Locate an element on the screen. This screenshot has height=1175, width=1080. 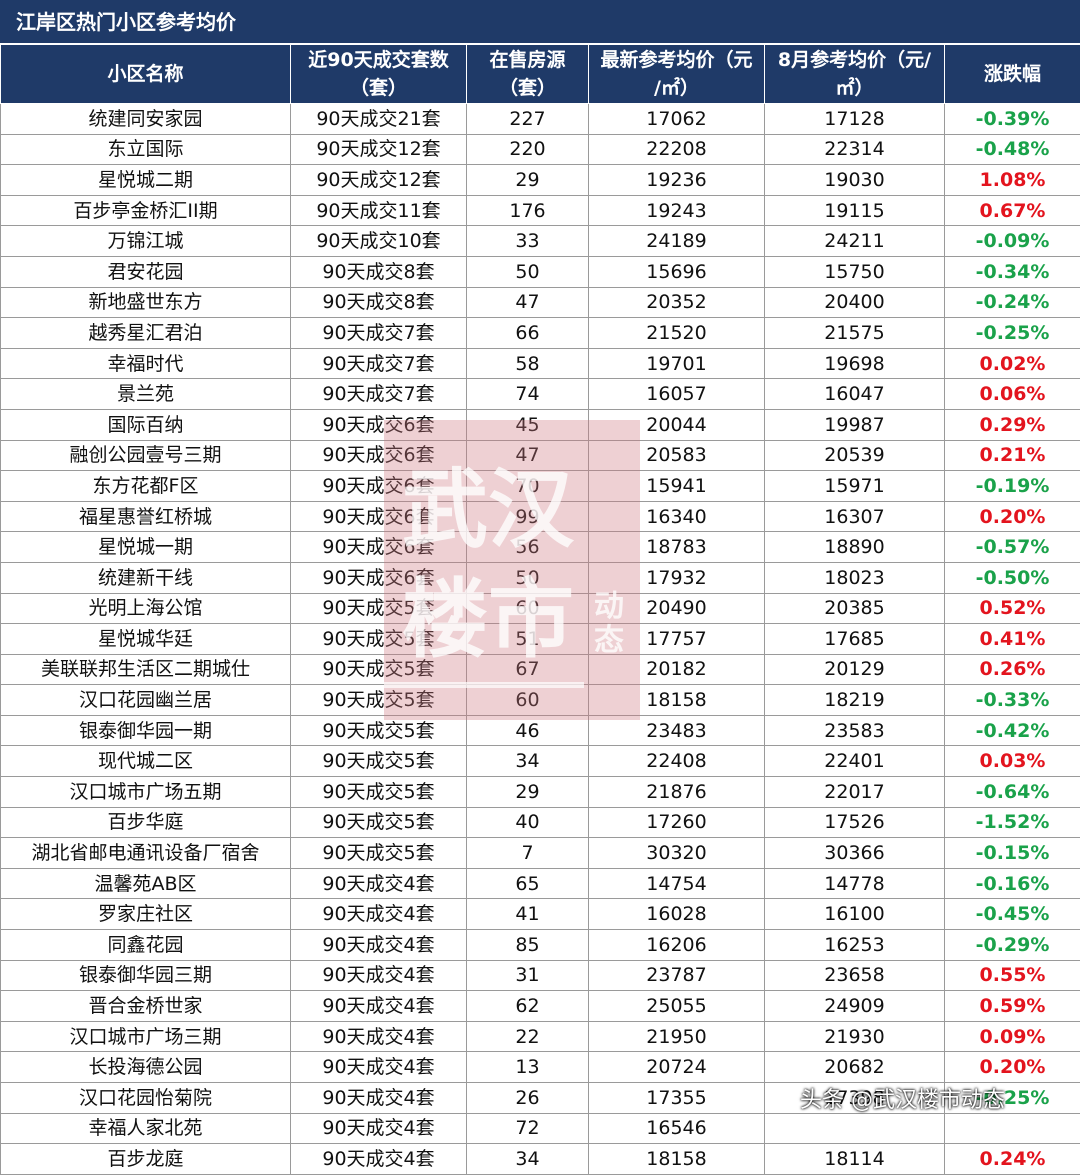
cell-august-price: 16307 is located at coordinates (855, 516).